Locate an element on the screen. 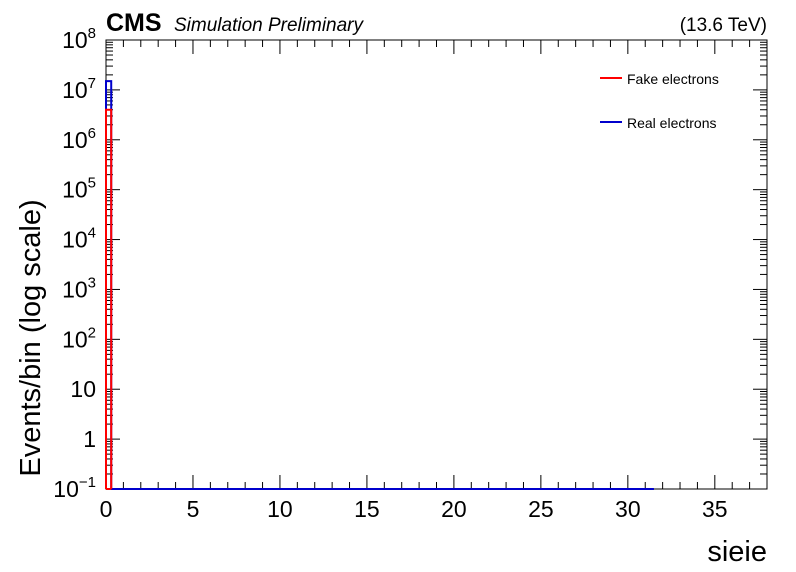 The image size is (796, 572). x-tick-label: 25 is located at coordinates (541, 509).